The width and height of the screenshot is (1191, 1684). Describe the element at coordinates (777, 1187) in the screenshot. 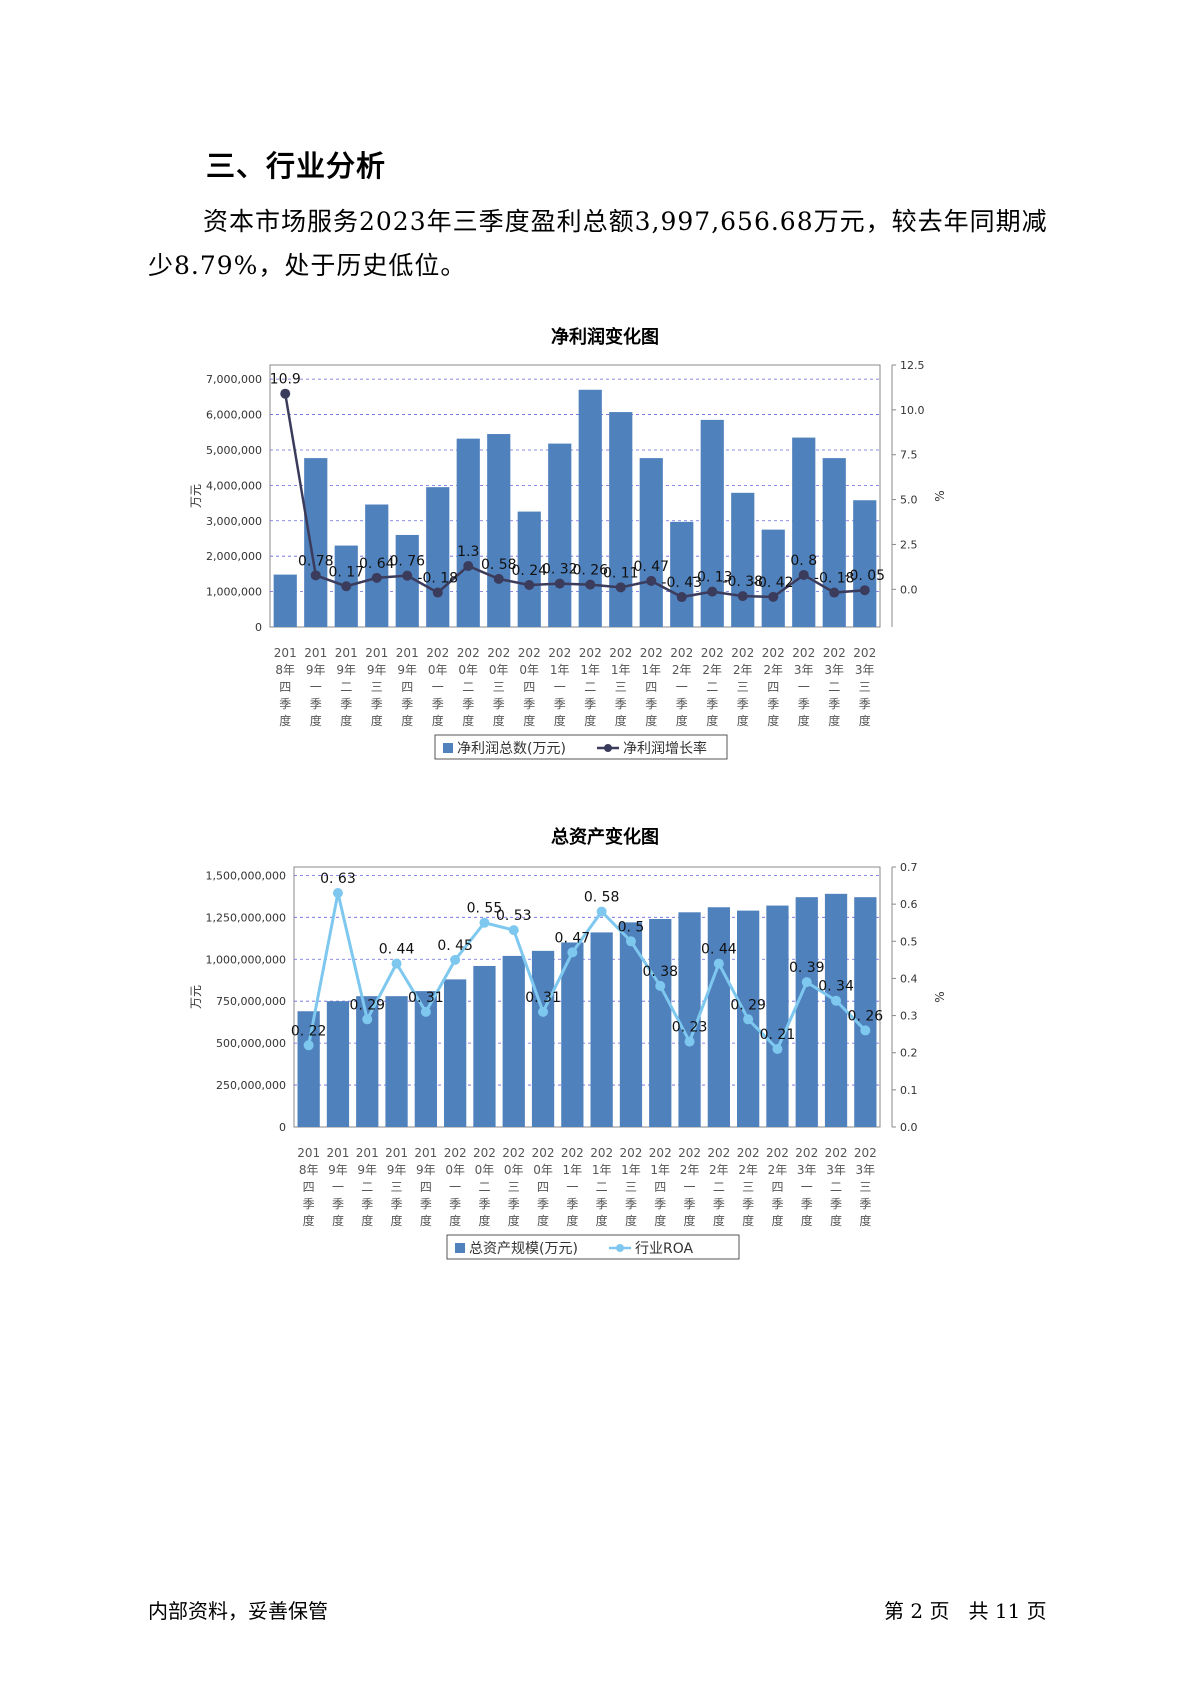

I see `x-tick-label: 202 2年四季度` at that location.